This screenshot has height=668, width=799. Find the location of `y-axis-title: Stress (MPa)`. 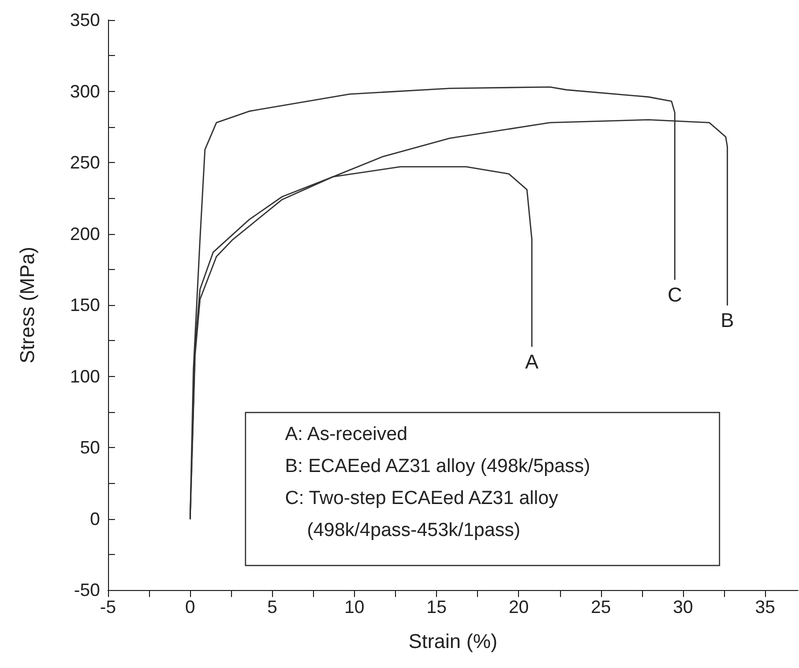

y-axis-title: Stress (MPa) is located at coordinates (28, 305).